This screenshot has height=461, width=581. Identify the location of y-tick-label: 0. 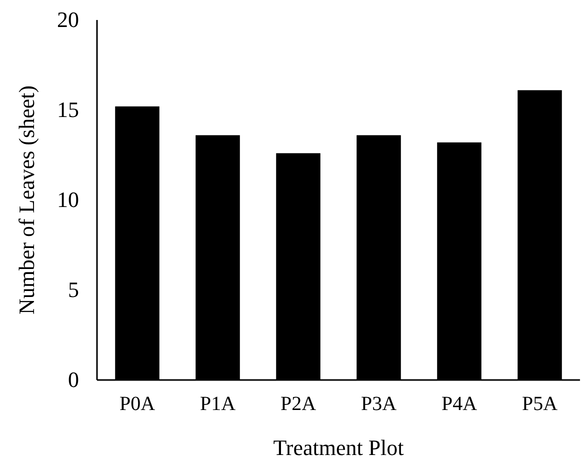
(73, 379).